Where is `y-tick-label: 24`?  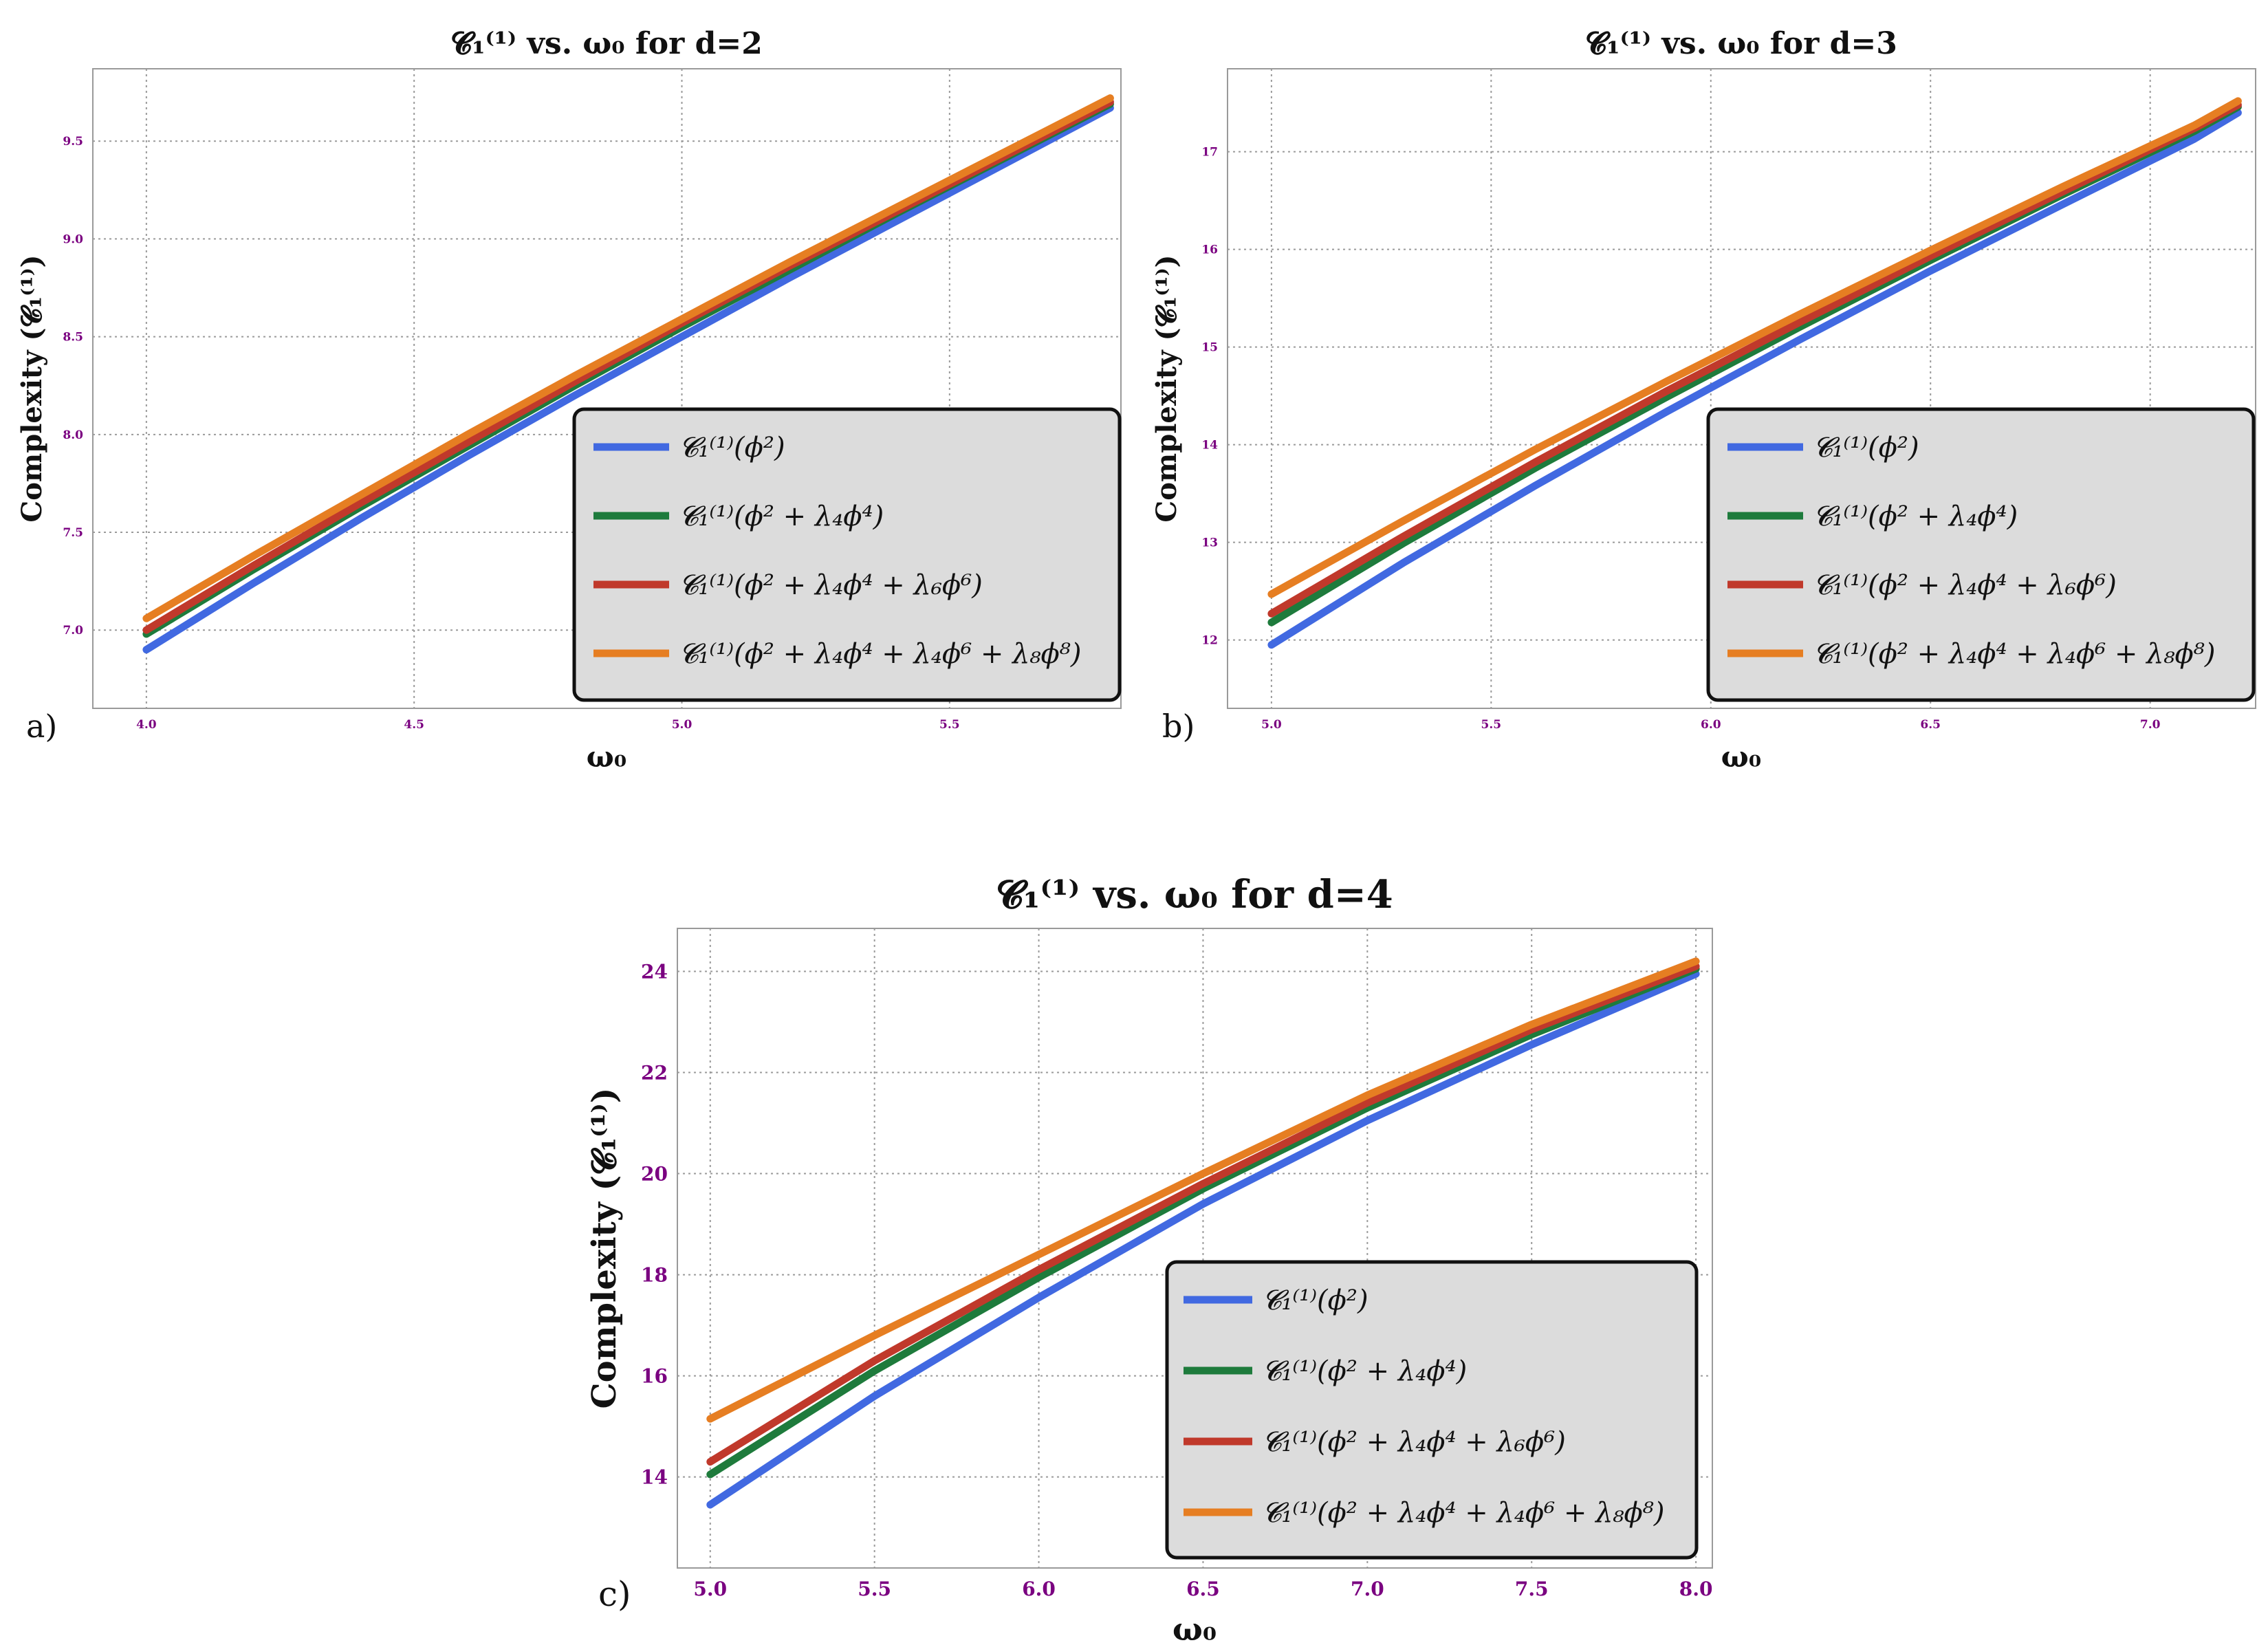
y-tick-label: 24 is located at coordinates (654, 972).